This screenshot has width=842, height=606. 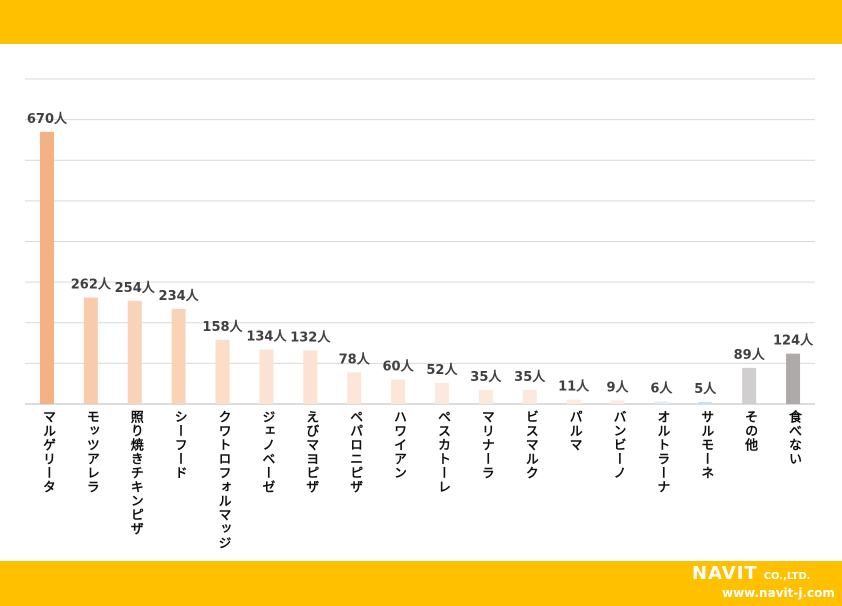 I want to click on logo-name: NAVIT, so click(x=725, y=573).